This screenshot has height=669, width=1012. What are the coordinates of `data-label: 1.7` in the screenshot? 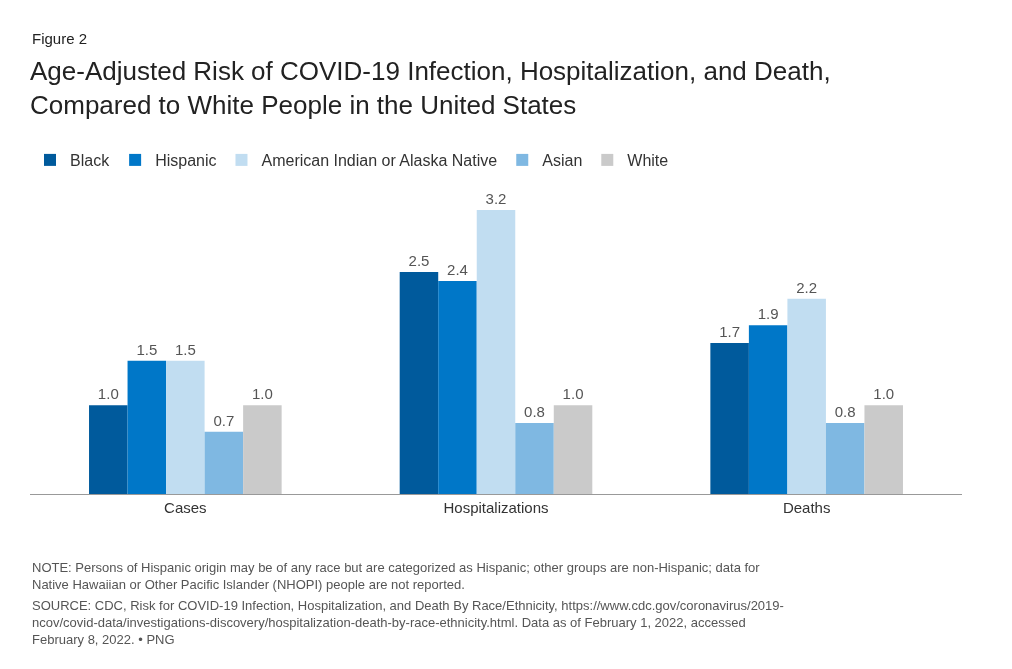 It's located at (730, 332).